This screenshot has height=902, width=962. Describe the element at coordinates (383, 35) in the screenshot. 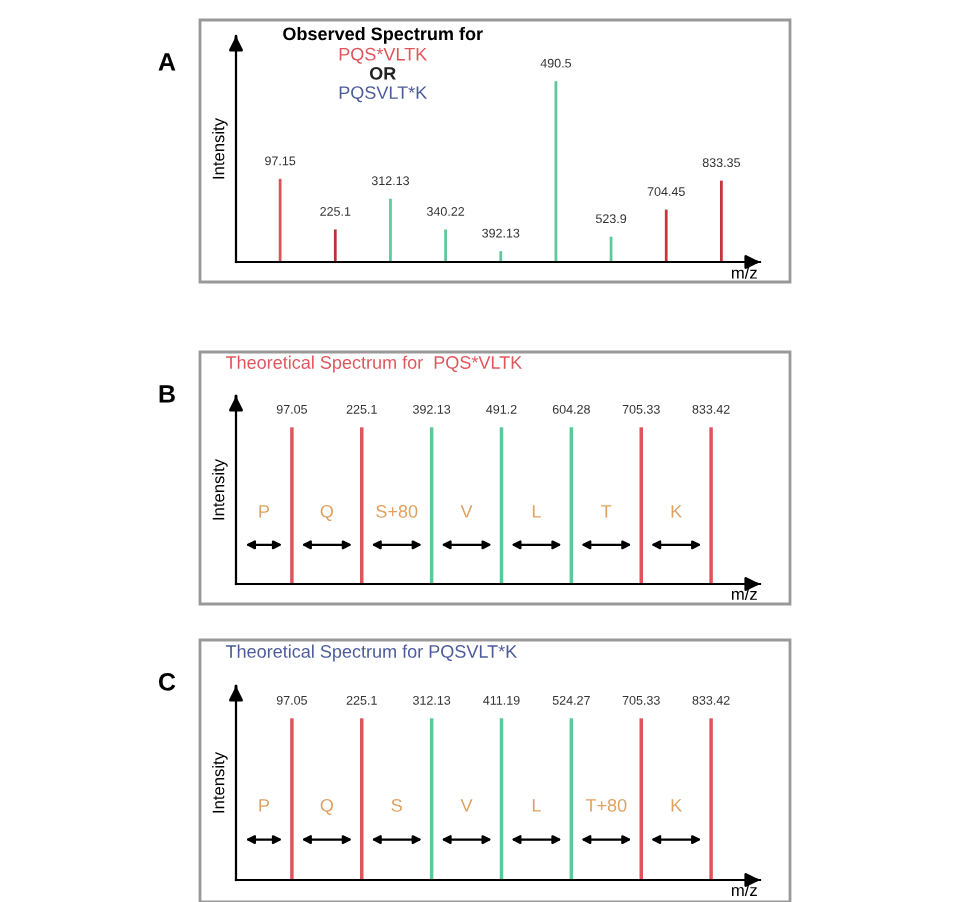

I see `chart-title: Observed Spectrum for` at that location.